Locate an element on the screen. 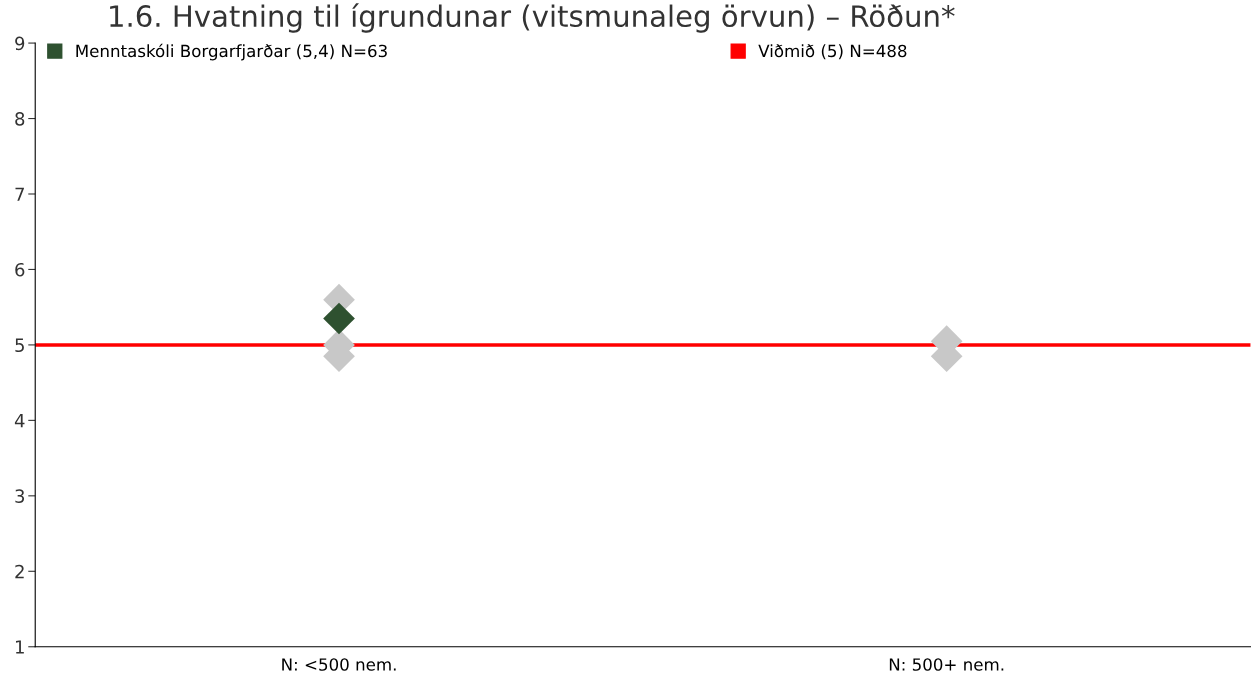 Image resolution: width=1258 pixels, height=673 pixels. legend-label: Viðmið (5) N=488 is located at coordinates (832, 52).